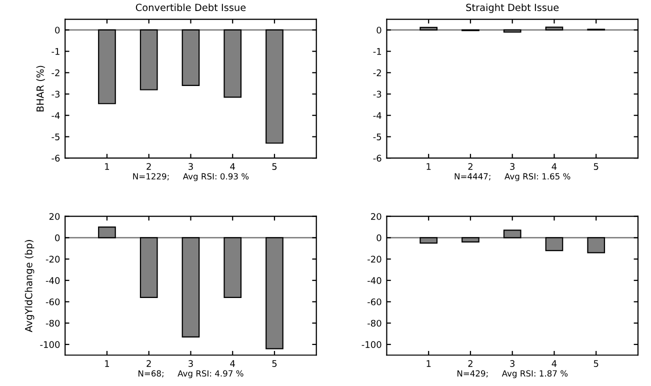  Describe the element at coordinates (29, 286) in the screenshot. I see `y-axis-title: AvgYldChange (bp)` at that location.